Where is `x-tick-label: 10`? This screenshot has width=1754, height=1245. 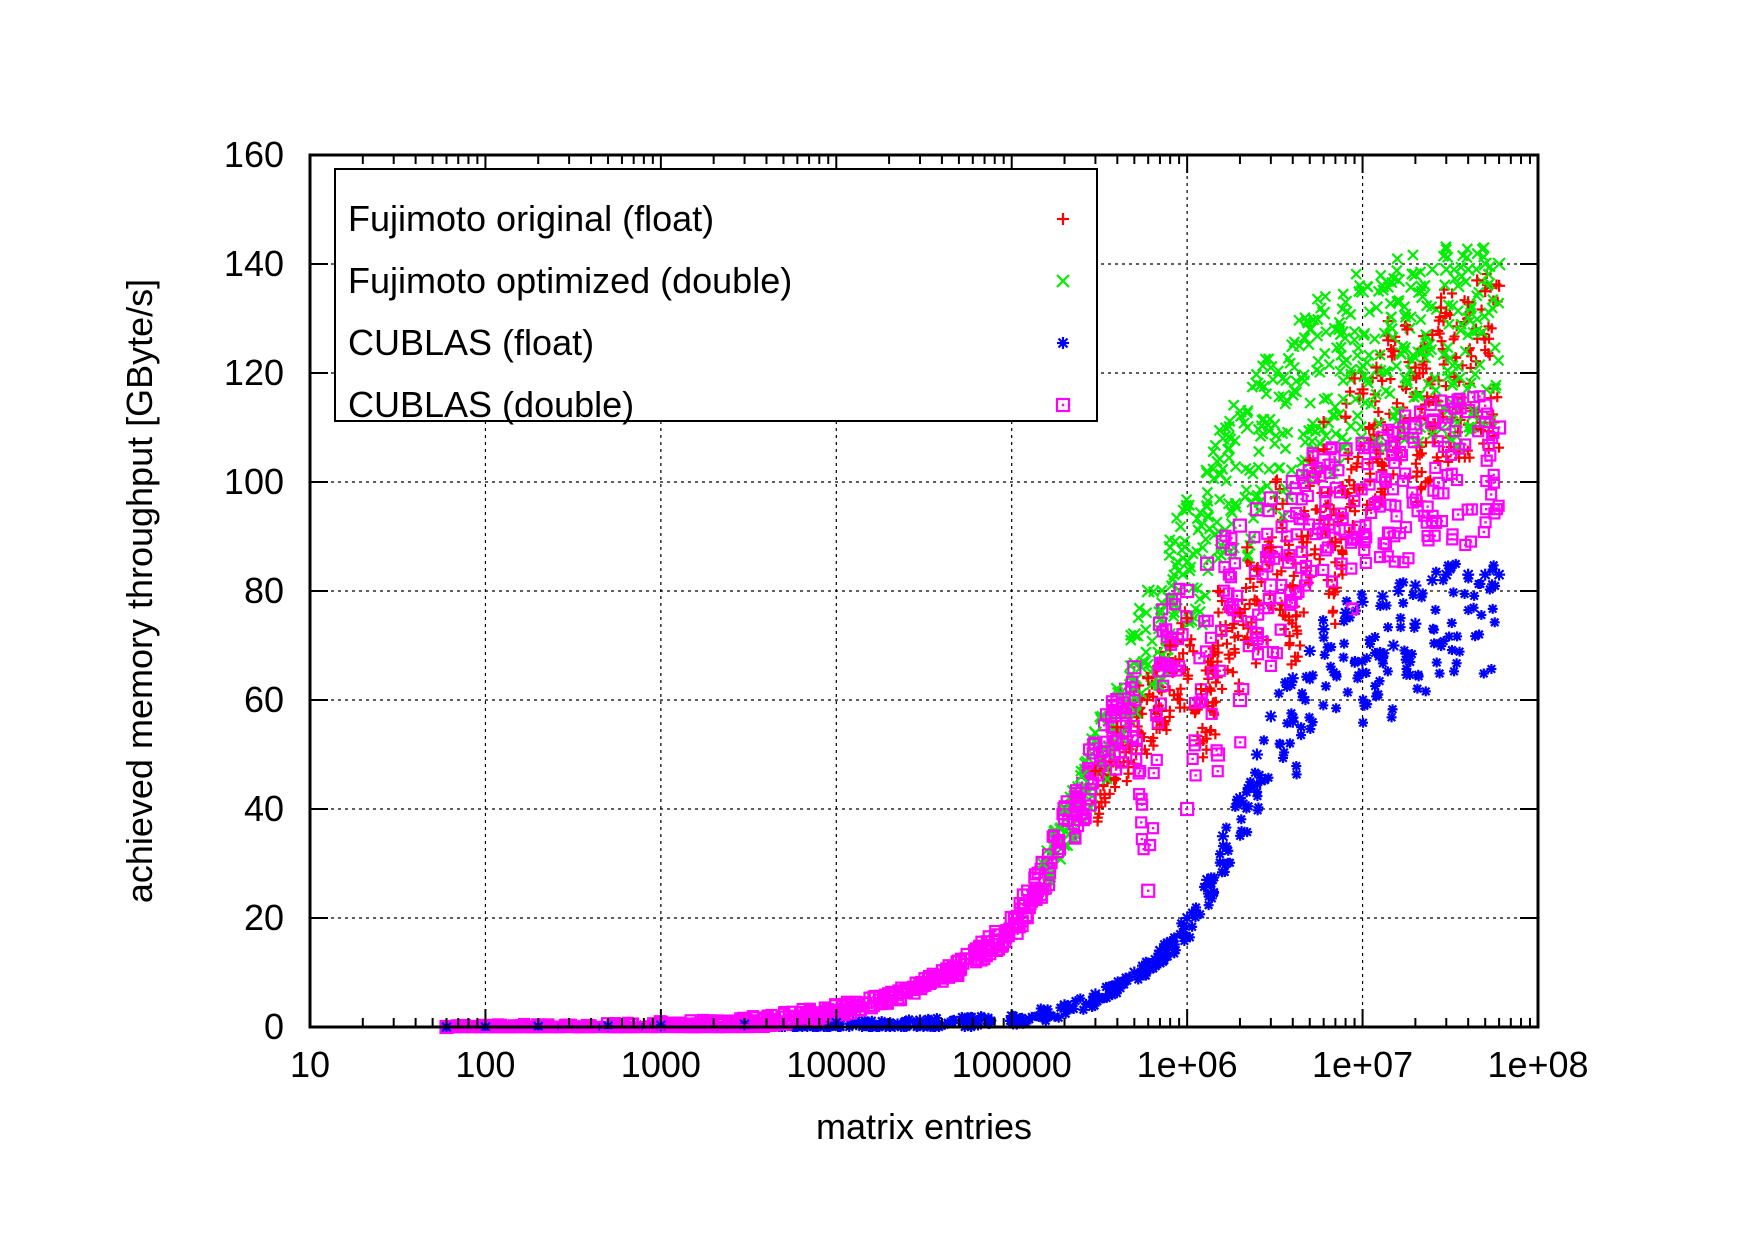
x-tick-label: 10 is located at coordinates (310, 1064).